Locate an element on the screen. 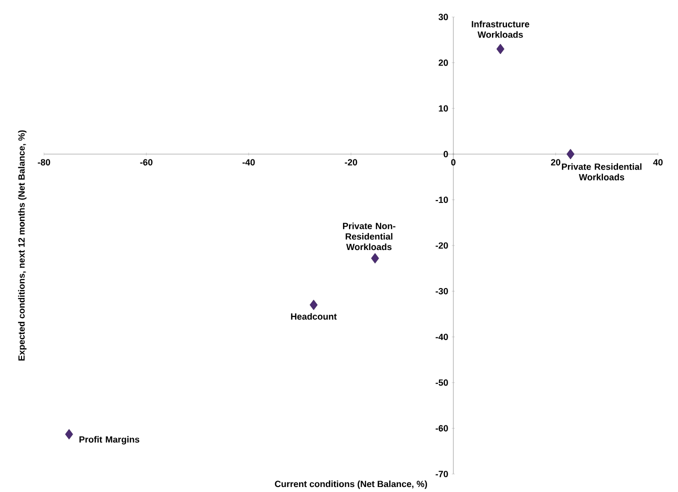 This screenshot has height=492, width=678. annotation: Private Non-Residential Workloads is located at coordinates (369, 236).